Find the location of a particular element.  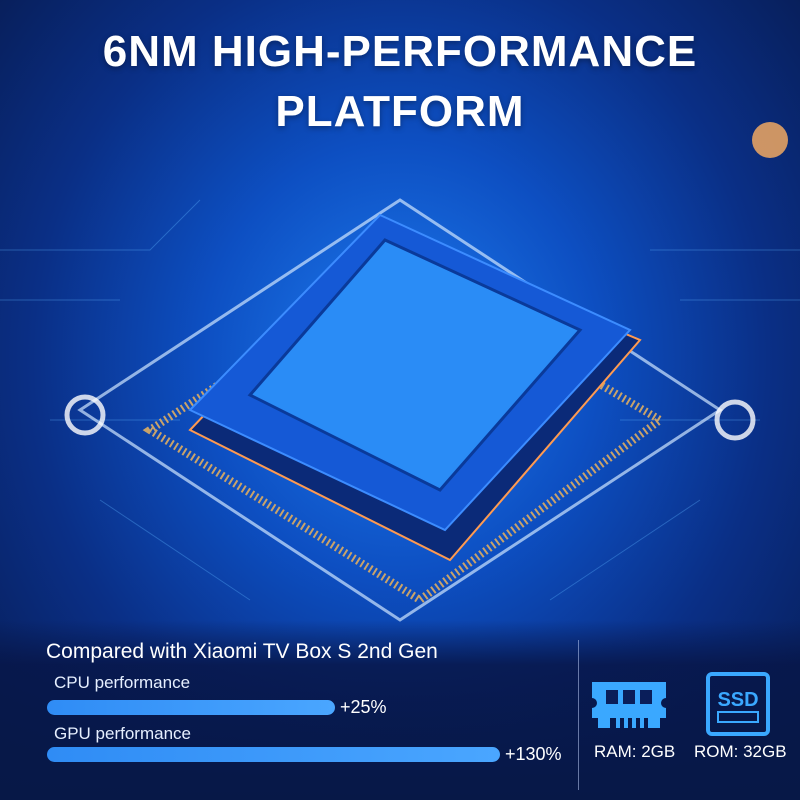

cpu-bar is located at coordinates (191, 707).